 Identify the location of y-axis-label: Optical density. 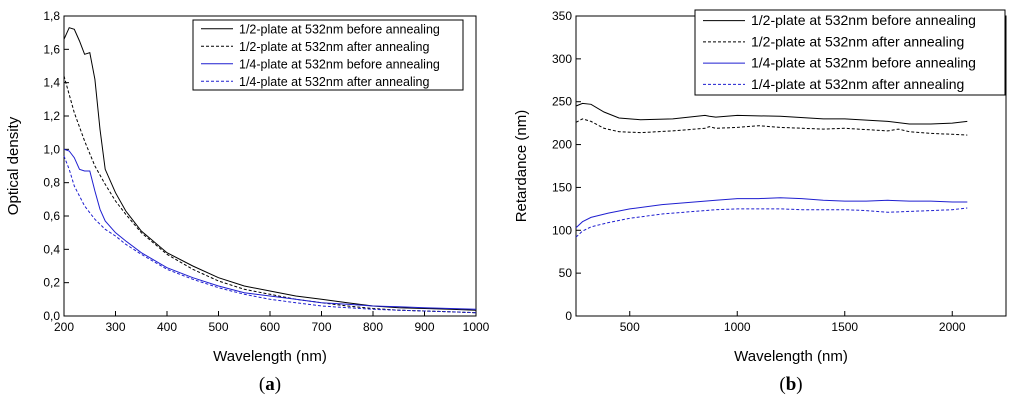
(13, 165).